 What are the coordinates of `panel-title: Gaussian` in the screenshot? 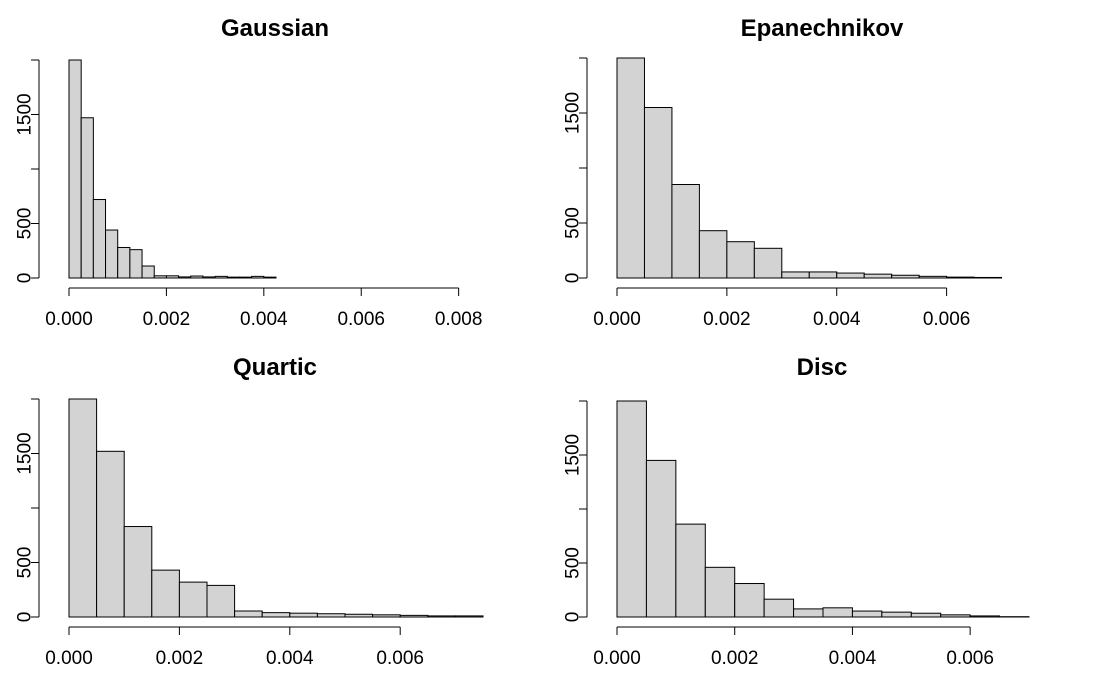 It's located at (275, 28).